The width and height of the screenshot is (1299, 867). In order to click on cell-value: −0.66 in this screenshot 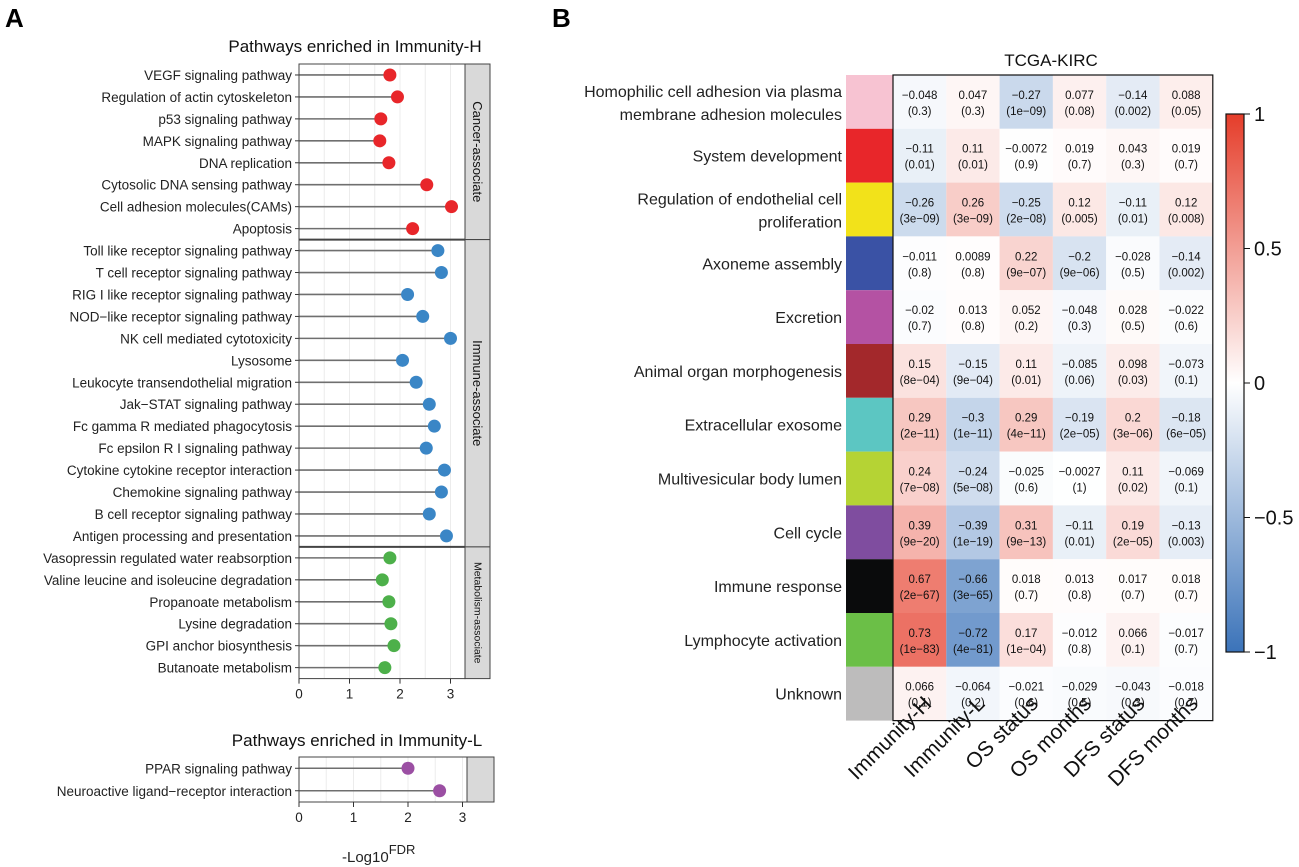, I will do `click(972, 580)`.